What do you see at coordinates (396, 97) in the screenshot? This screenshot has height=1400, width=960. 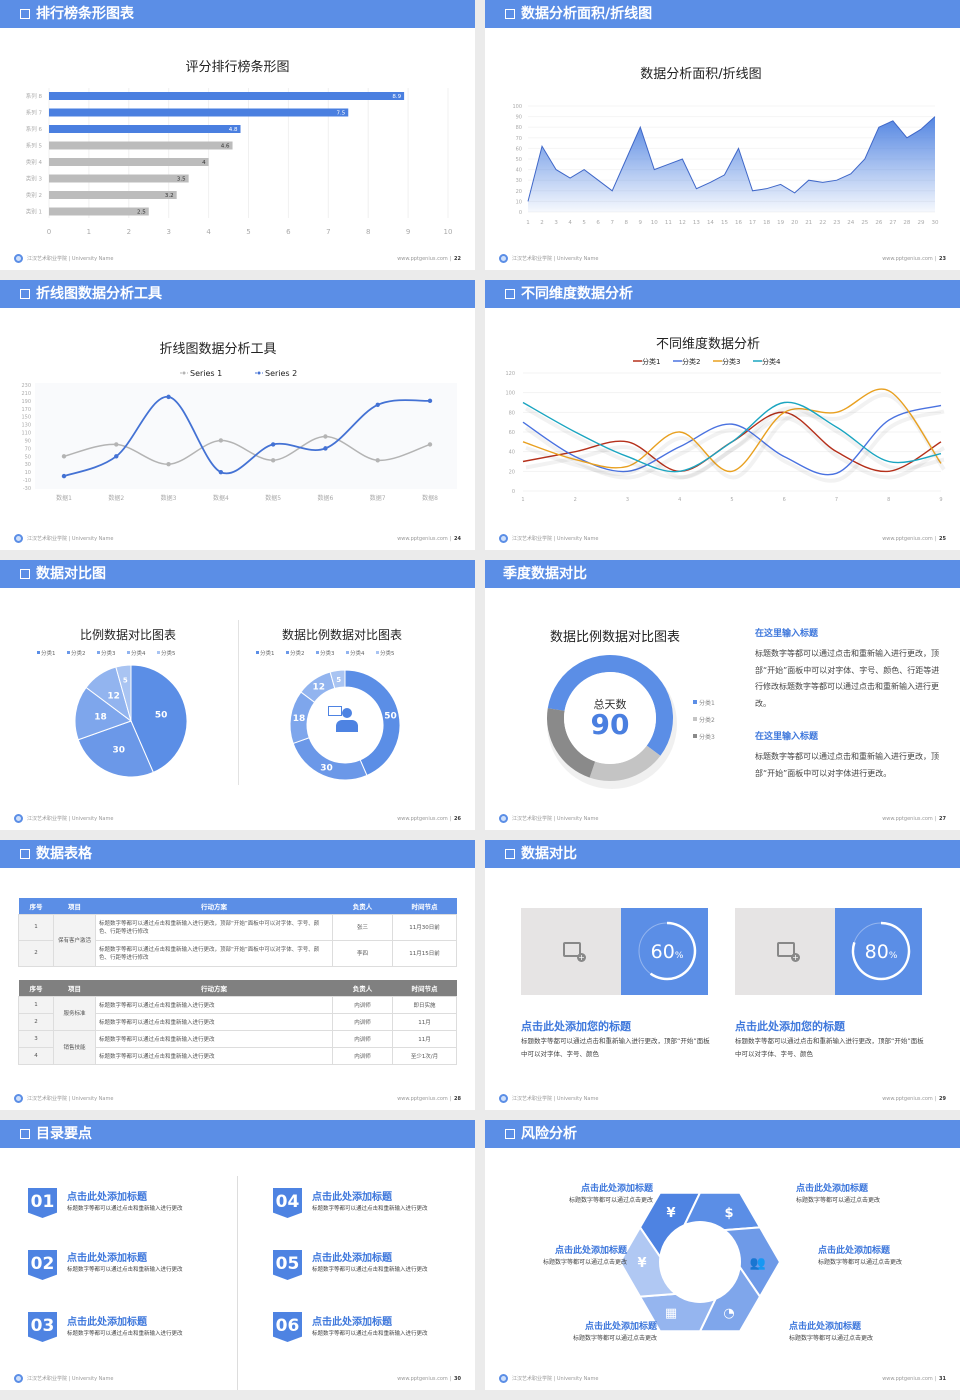 I see `data-label: 8.9` at bounding box center [396, 97].